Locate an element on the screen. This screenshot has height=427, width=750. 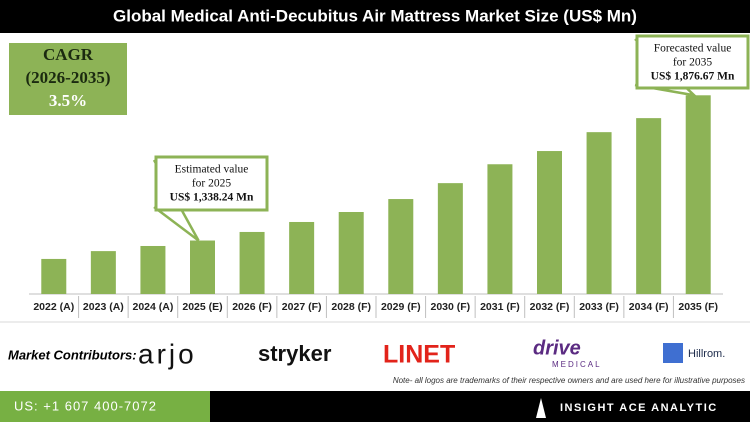
callout-text: Estimated value is located at coordinates (212, 170).